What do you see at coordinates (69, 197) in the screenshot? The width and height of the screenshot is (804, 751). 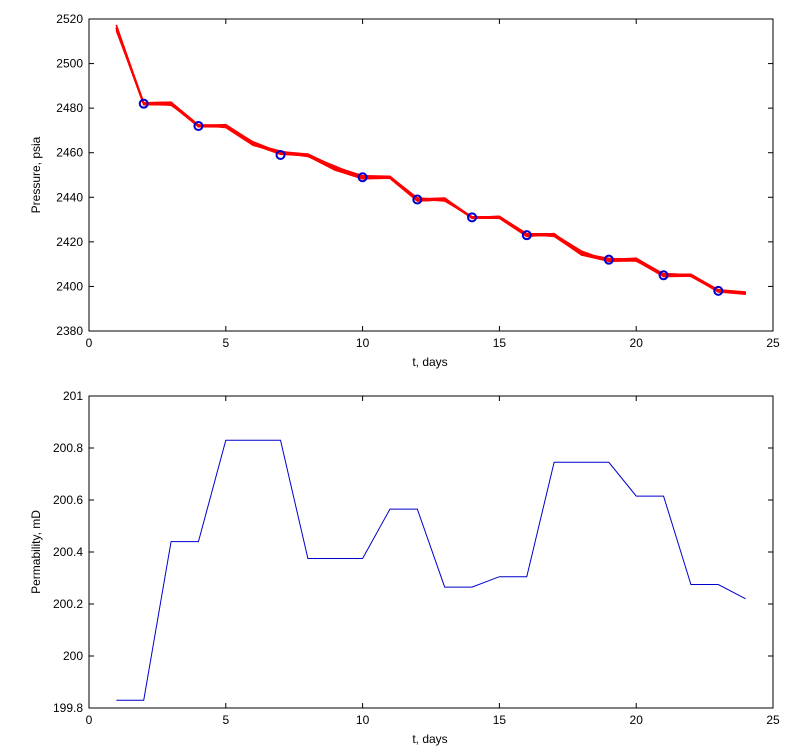 I see `y-tick-label: 2440` at bounding box center [69, 197].